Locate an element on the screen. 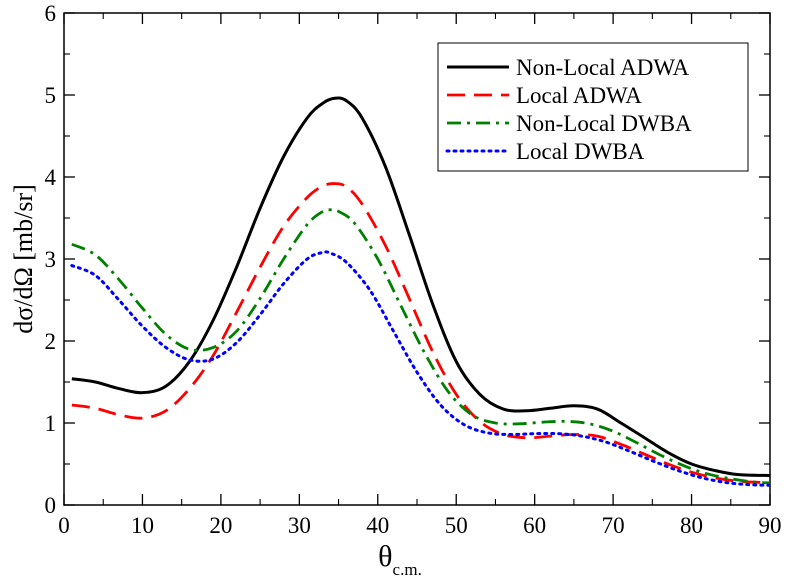 This screenshot has width=790, height=588. x-tick-label: 80 is located at coordinates (691, 525).